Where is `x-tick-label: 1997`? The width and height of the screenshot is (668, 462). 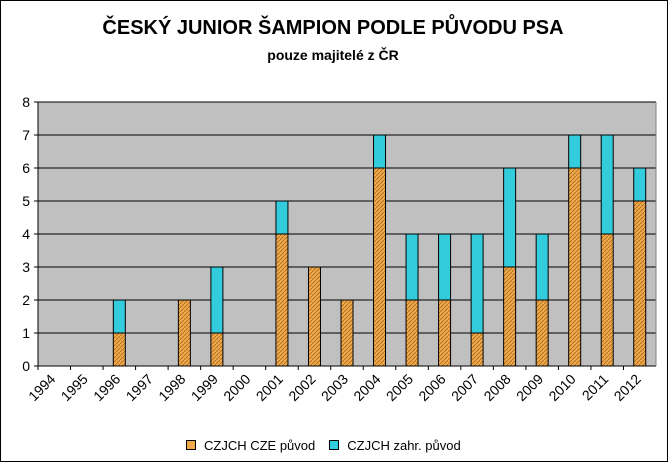 x-tick-label: 1997 is located at coordinates (139, 387).